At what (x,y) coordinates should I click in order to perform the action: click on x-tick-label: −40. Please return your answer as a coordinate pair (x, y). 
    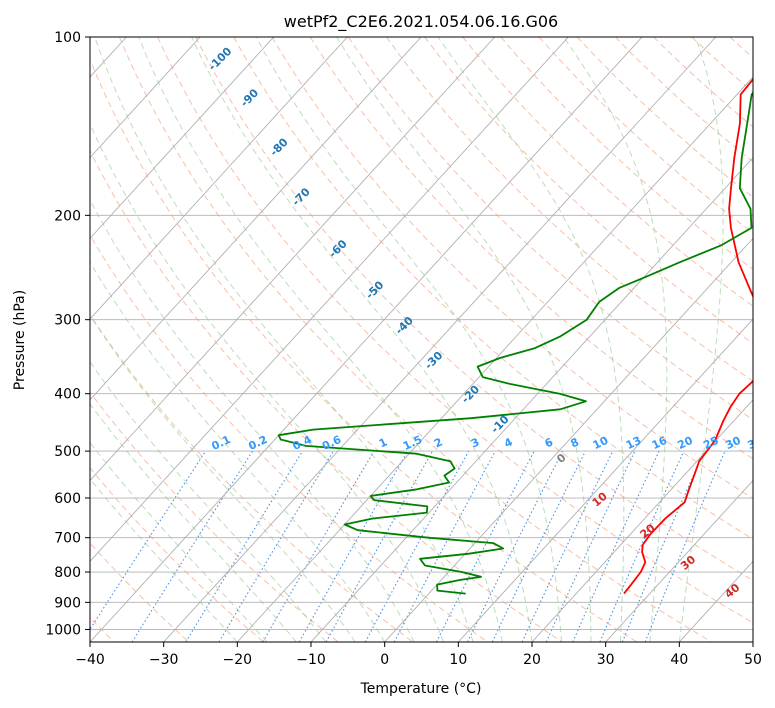
    Looking at the image, I should click on (90, 660).